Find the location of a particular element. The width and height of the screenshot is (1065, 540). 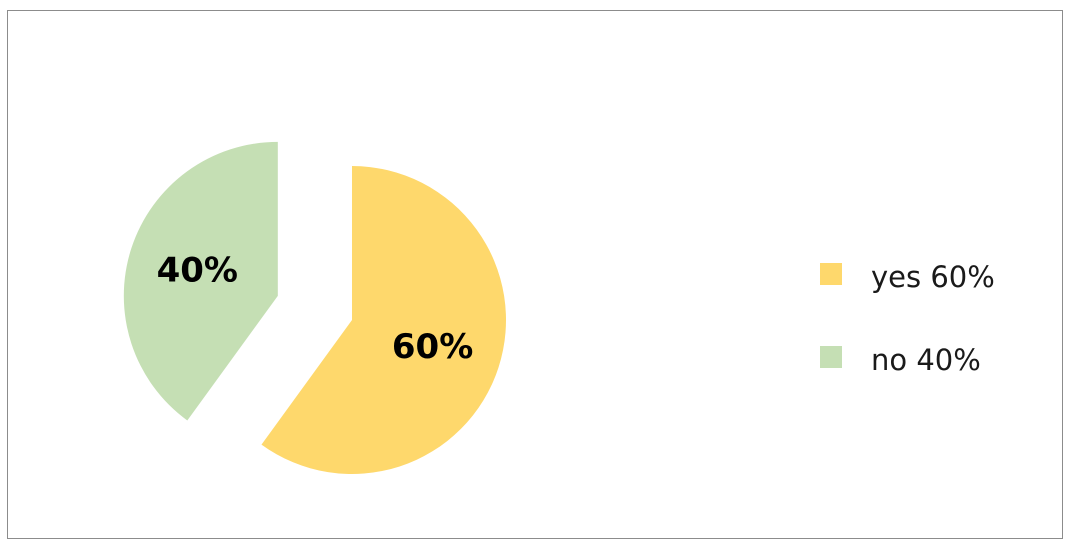

legend-label-no: no 40% is located at coordinates (926, 360).